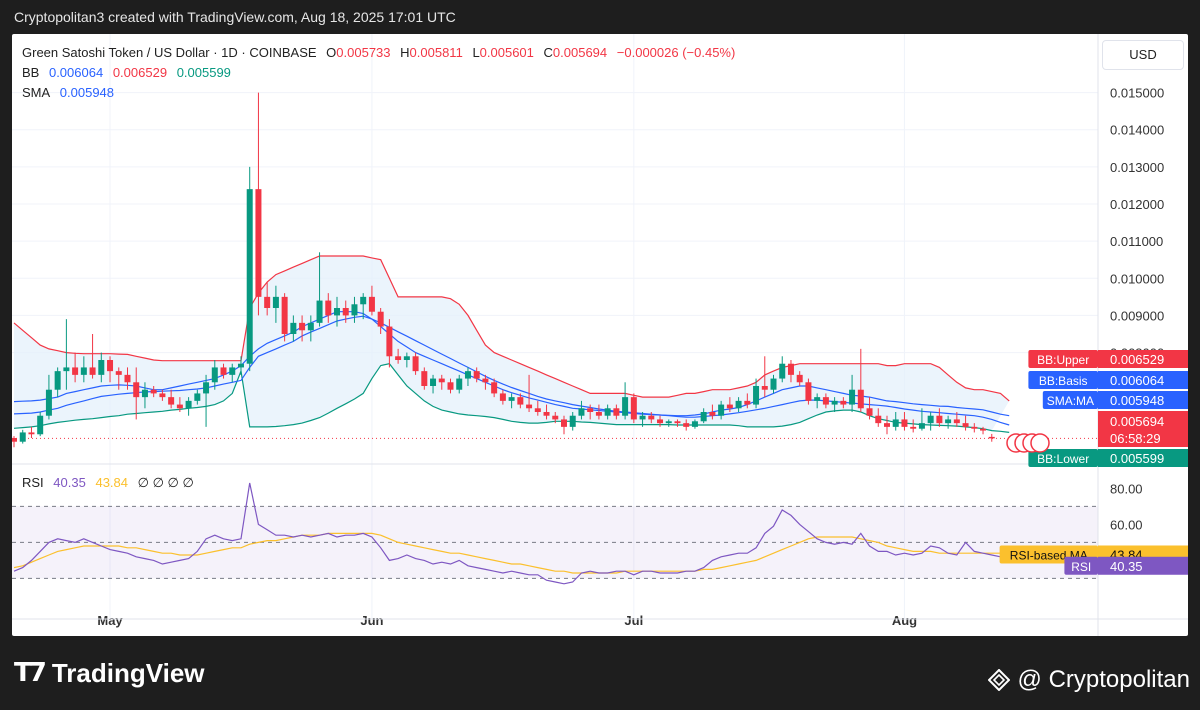 The width and height of the screenshot is (1200, 710). I want to click on bb-legend: BB 0.006064 0.006529 0.005599, so click(129, 72).